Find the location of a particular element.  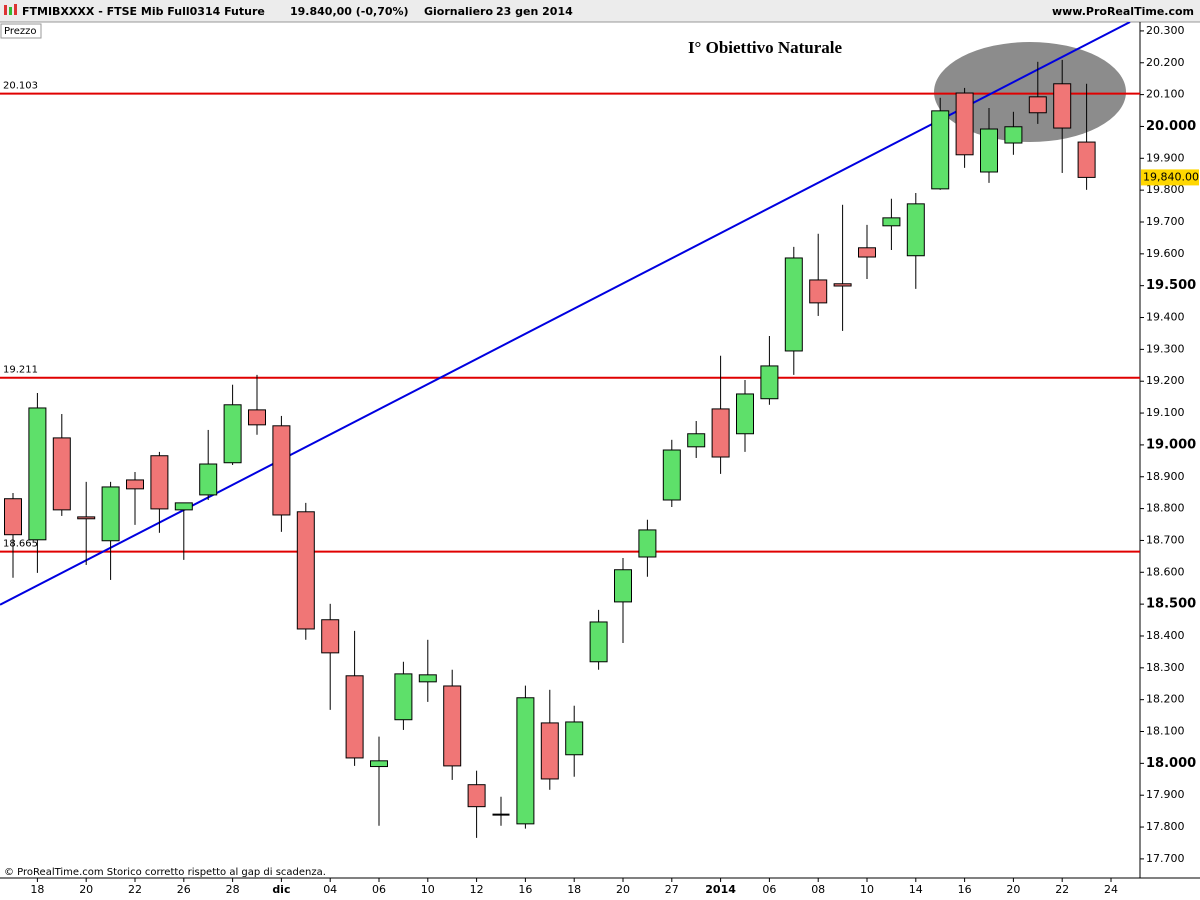

y-tick-label: 20.000 is located at coordinates (1171, 126).